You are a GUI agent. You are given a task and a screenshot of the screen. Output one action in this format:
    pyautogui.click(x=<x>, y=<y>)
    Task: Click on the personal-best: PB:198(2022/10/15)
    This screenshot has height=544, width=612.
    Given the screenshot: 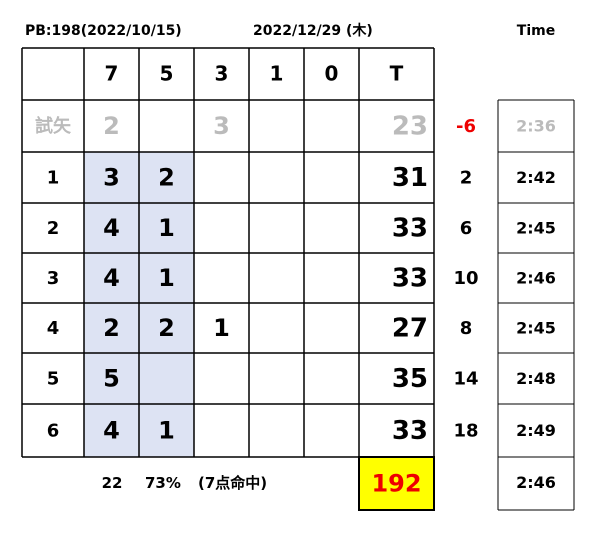 What is the action you would take?
    pyautogui.click(x=103, y=31)
    